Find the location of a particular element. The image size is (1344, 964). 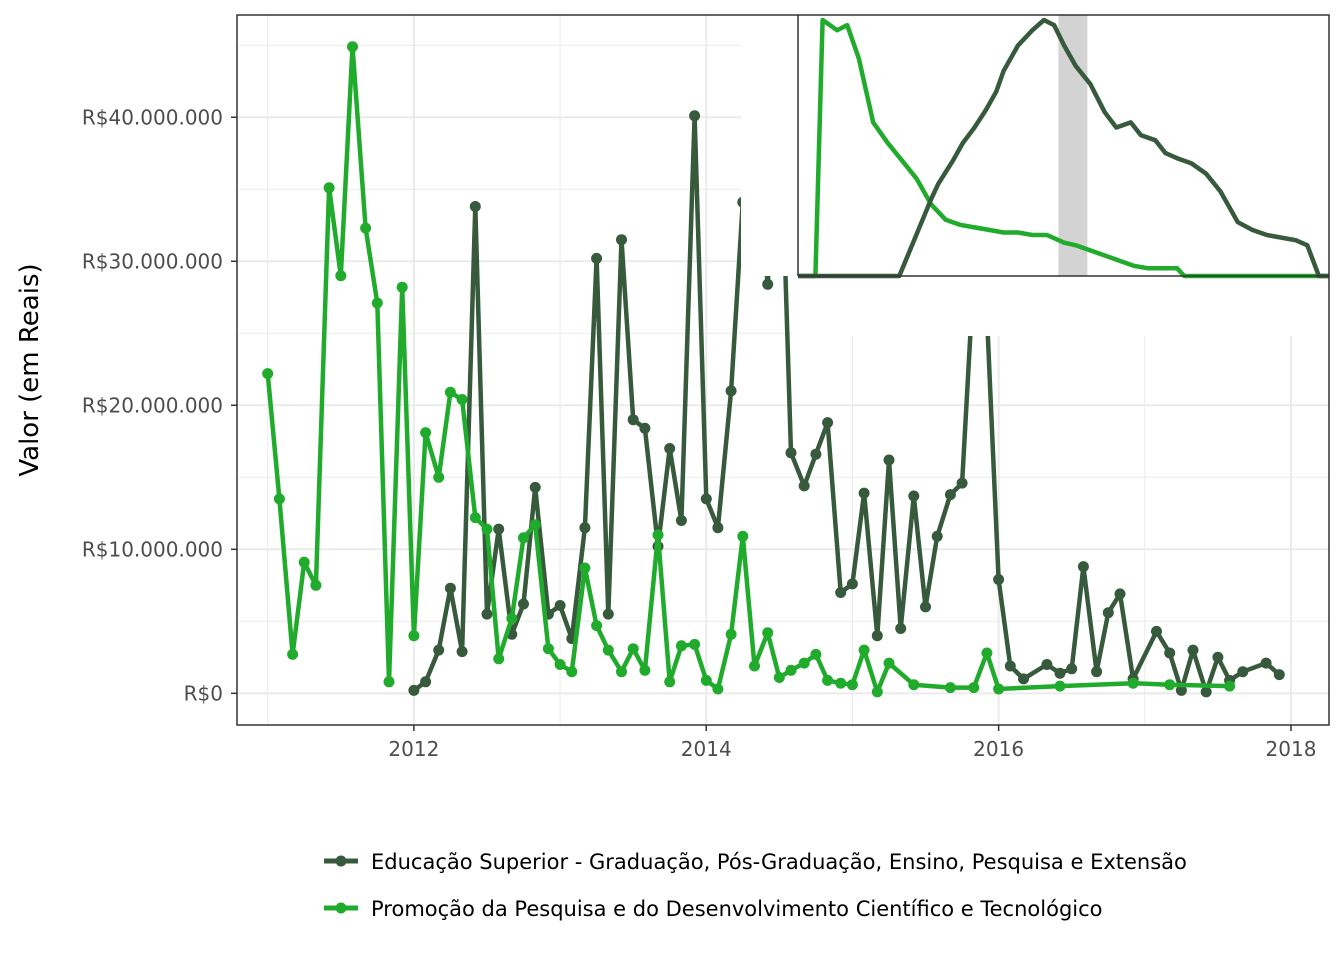

x-tick-label: 2014 is located at coordinates (706, 749).